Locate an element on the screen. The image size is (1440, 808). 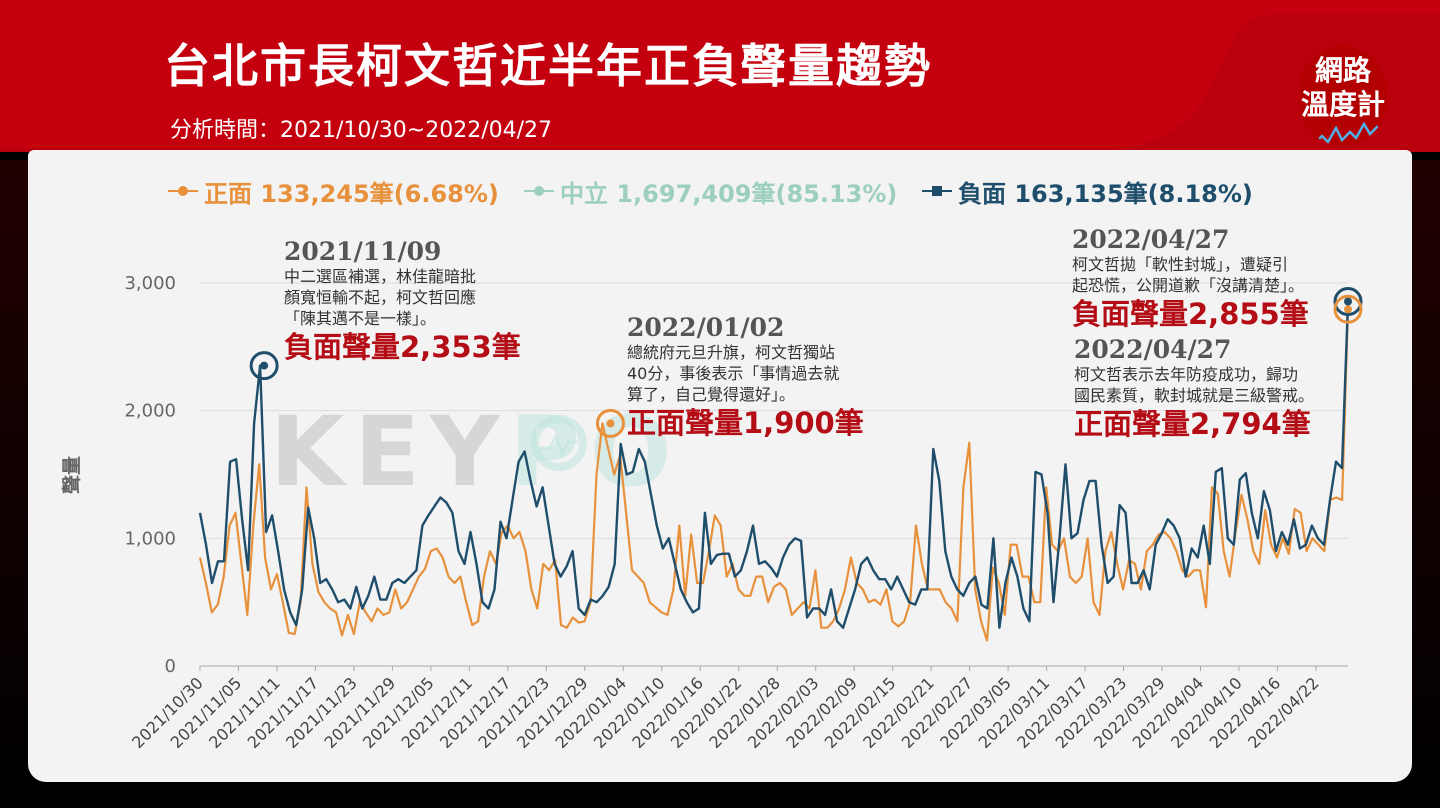
annotation-line: 總統府元旦升旗，柯文哲獨站 is located at coordinates (731, 352).